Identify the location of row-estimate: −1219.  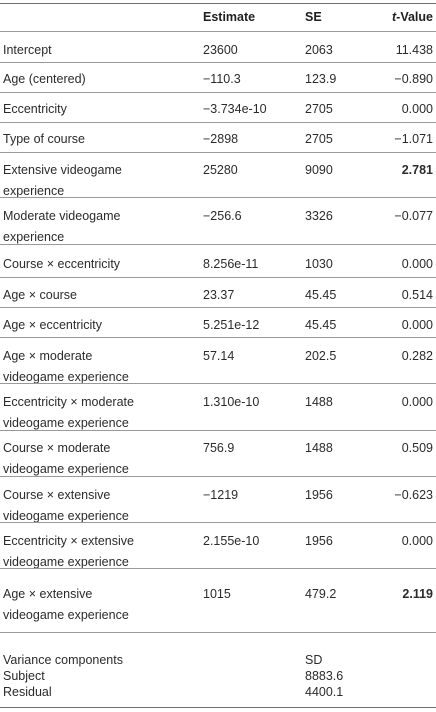
(221, 495).